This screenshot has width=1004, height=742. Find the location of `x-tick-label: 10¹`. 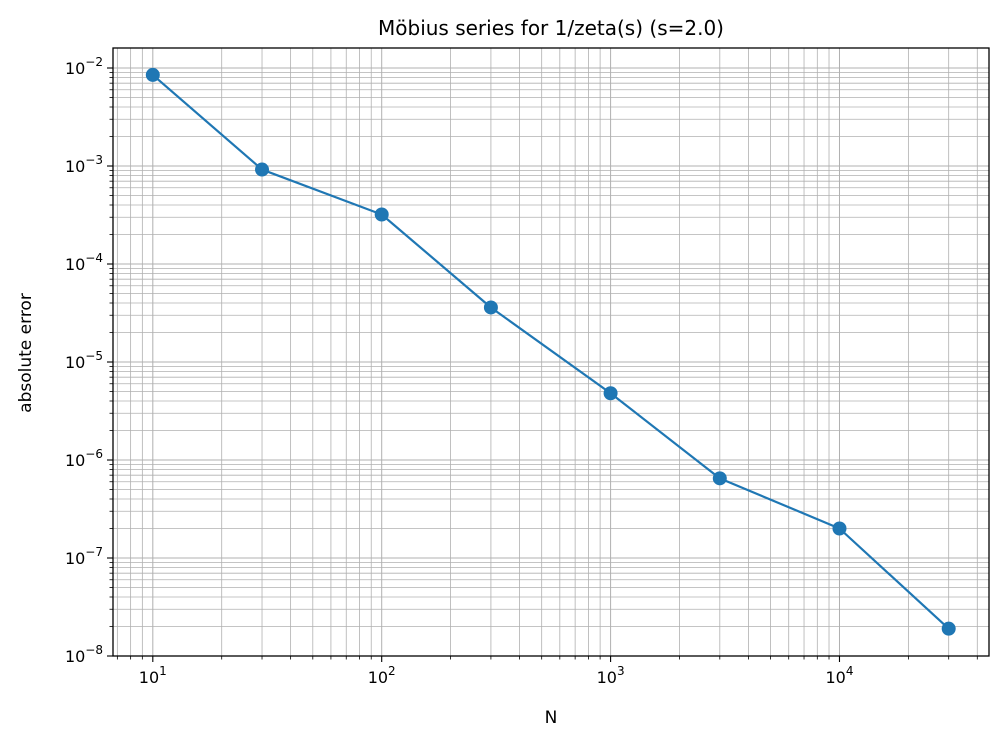

x-tick-label: 10¹ is located at coordinates (153, 675).